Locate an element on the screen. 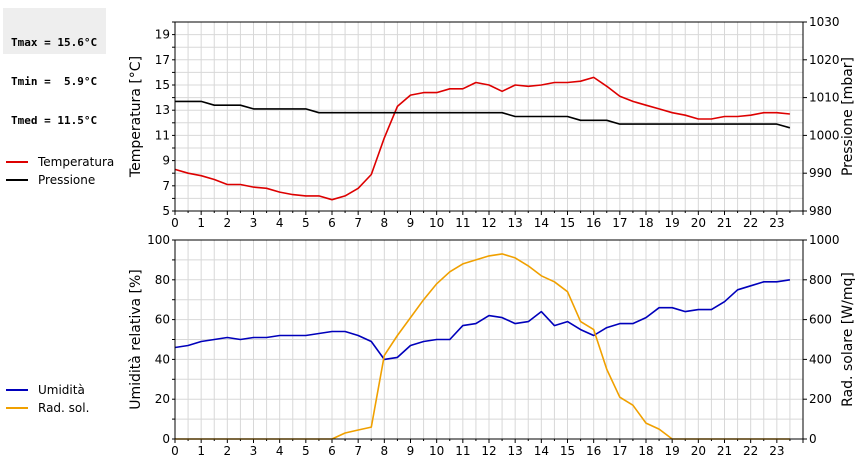 The width and height of the screenshot is (860, 460). y2-tick-label: 990 is located at coordinates (820, 173).